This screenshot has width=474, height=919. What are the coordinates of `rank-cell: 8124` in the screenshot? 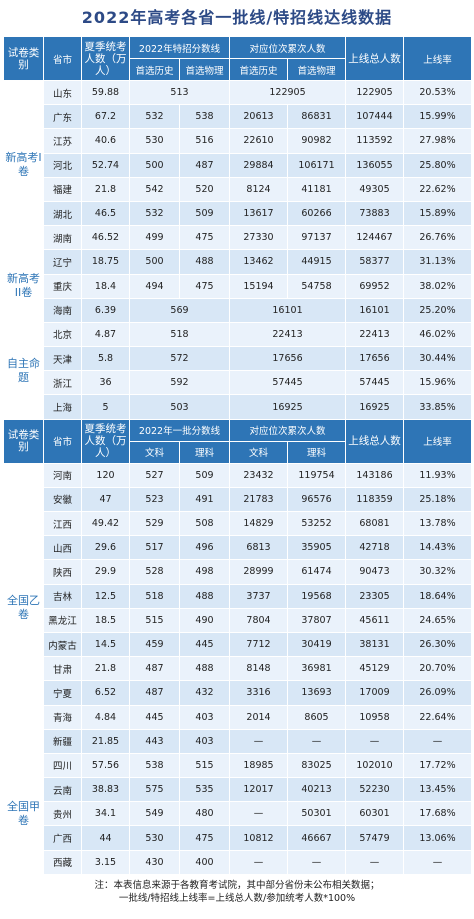 It's located at (258, 189).